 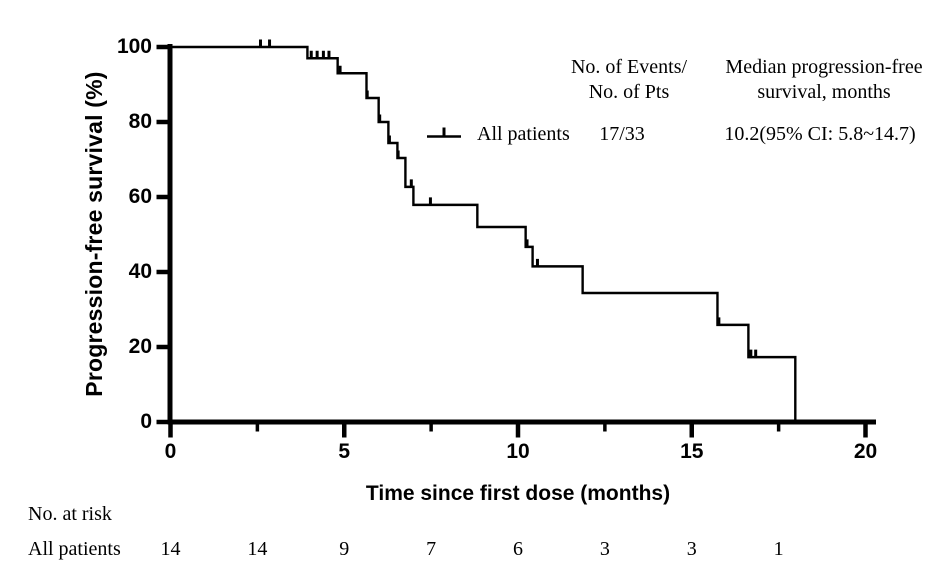 I want to click on y-tick-label: 20, so click(x=140, y=346).